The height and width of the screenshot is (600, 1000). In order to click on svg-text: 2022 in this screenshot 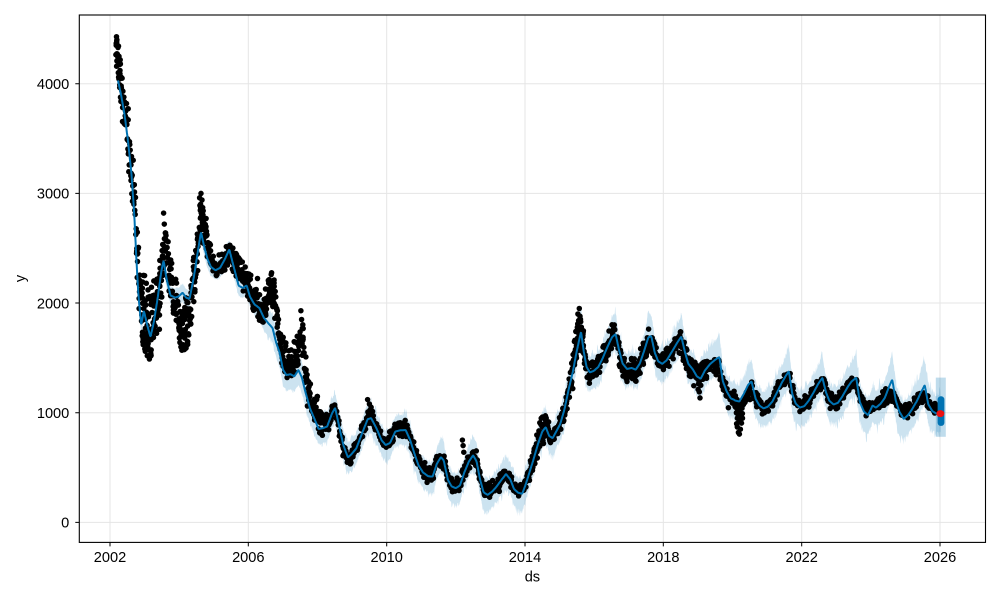, I will do `click(801, 558)`.